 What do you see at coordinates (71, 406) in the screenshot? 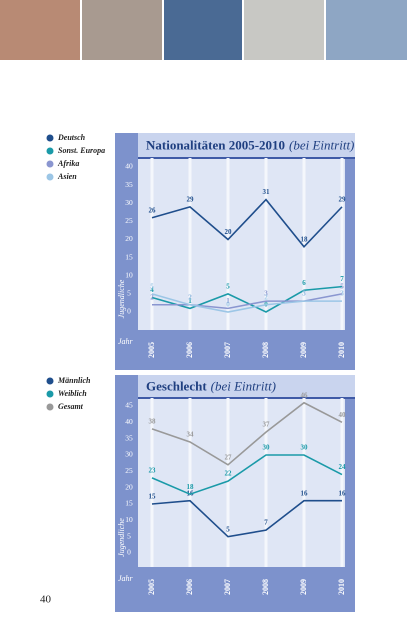
I see `legend-label: Gesamt` at bounding box center [71, 406].